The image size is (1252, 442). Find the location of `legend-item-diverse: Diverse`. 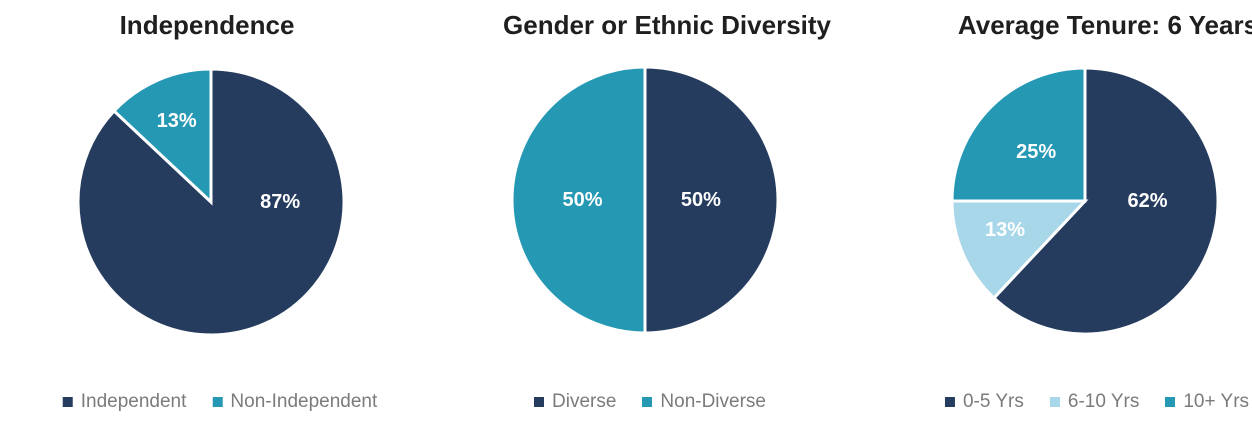

legend-item-diverse: Diverse is located at coordinates (575, 402).